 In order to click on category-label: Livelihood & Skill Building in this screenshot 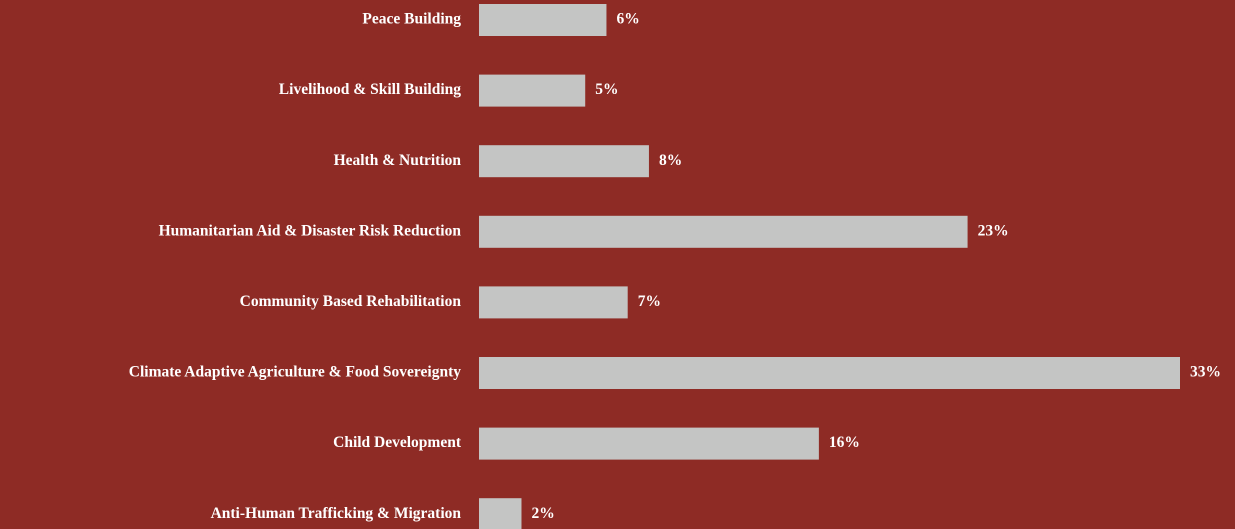, I will do `click(370, 89)`.